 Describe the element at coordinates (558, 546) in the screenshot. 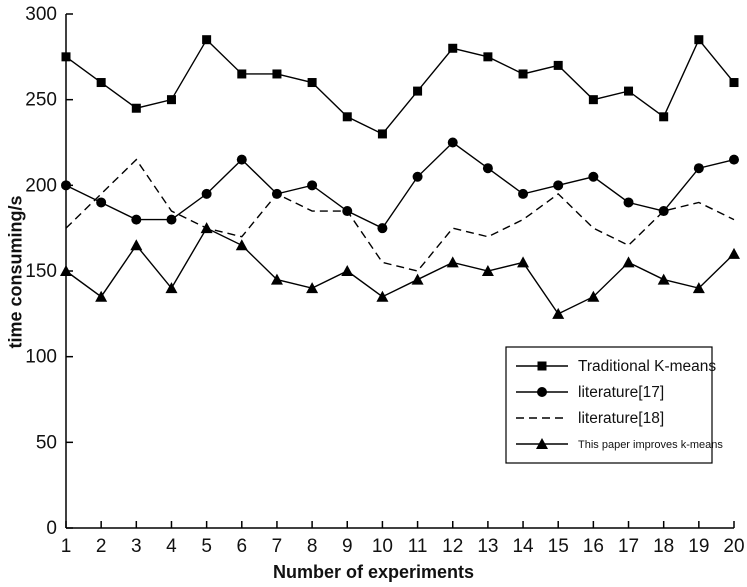

I see `svg-text: 15` at that location.